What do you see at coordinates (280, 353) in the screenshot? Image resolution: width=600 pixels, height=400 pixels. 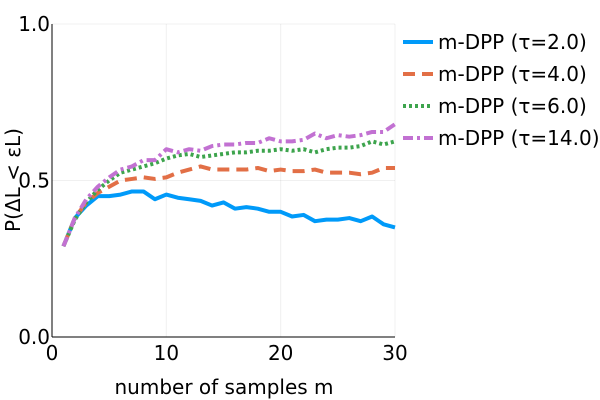 I see `x-tick-label: 20` at bounding box center [280, 353].